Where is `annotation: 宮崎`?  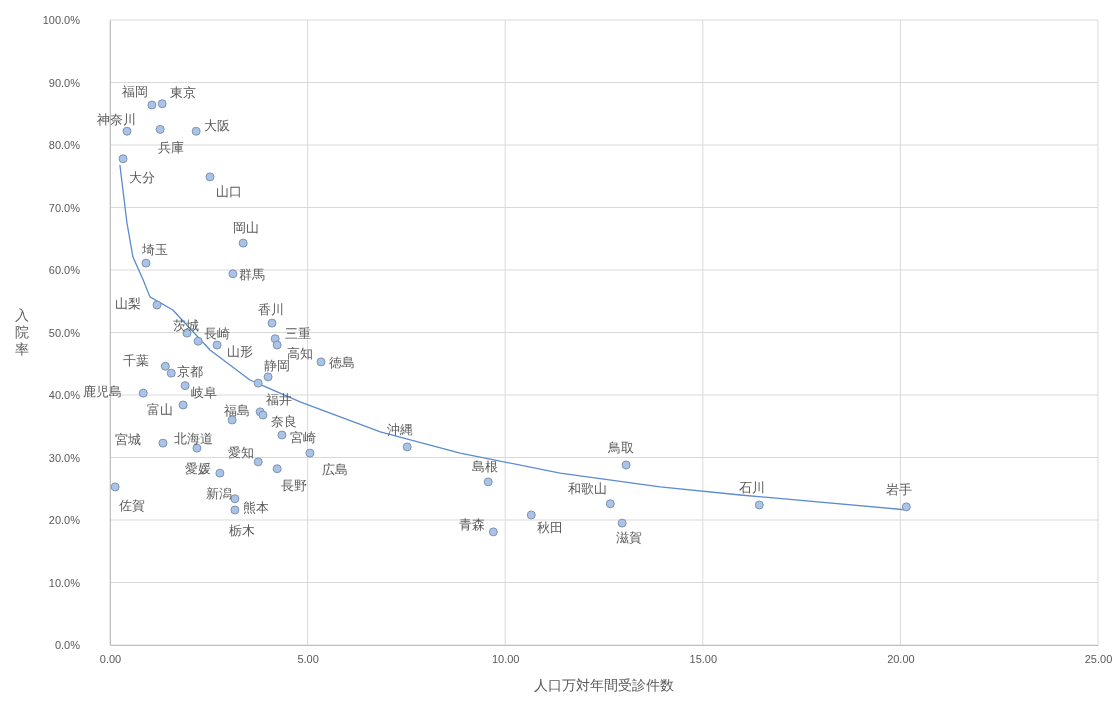
annotation: 宮崎 is located at coordinates (302, 437).